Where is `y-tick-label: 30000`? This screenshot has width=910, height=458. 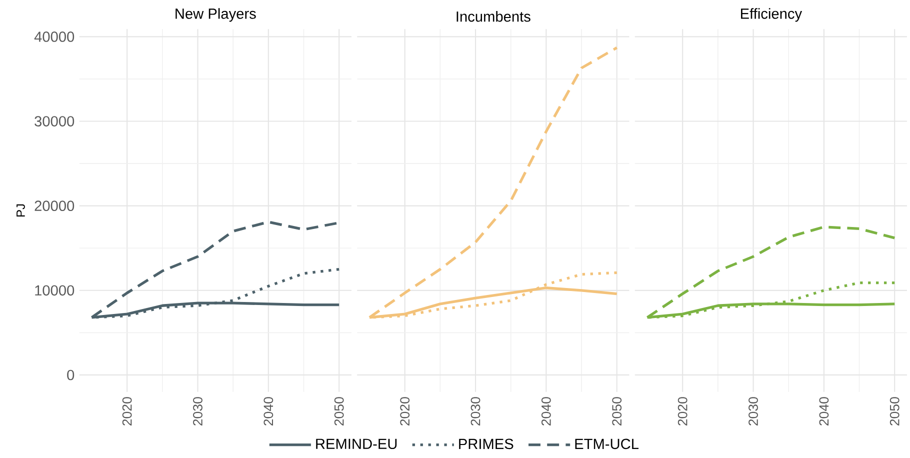 y-tick-label: 30000 is located at coordinates (54, 121).